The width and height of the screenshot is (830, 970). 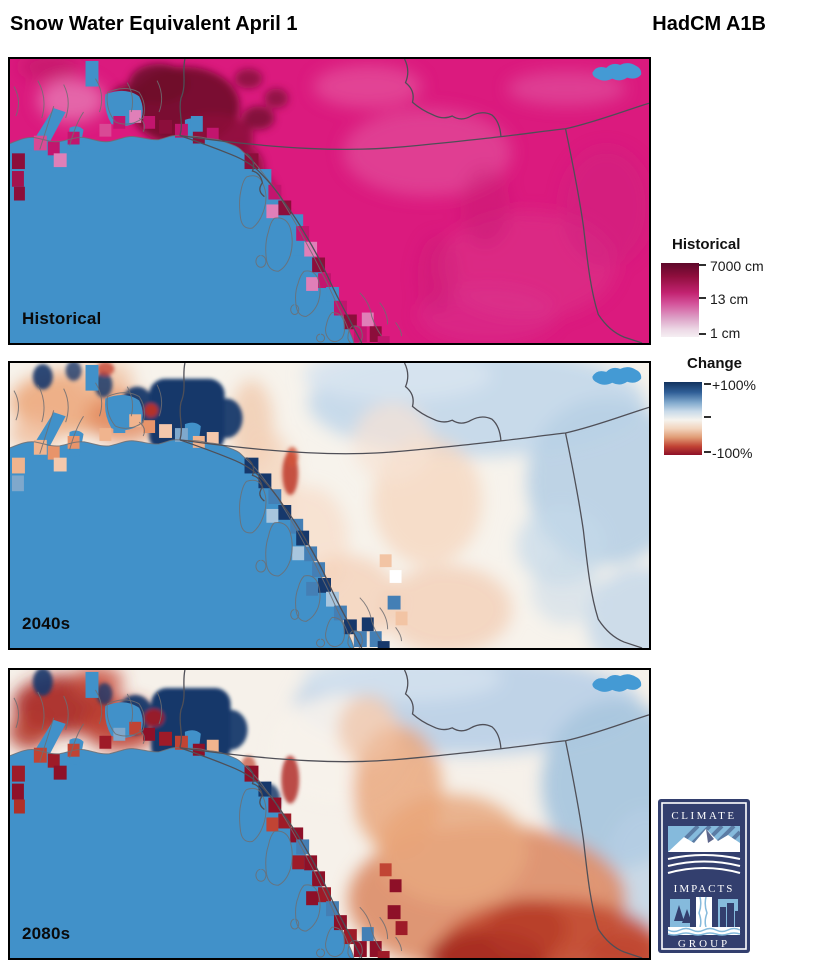 I want to click on legend-historical-label-max: 7000 cm, so click(x=737, y=266).